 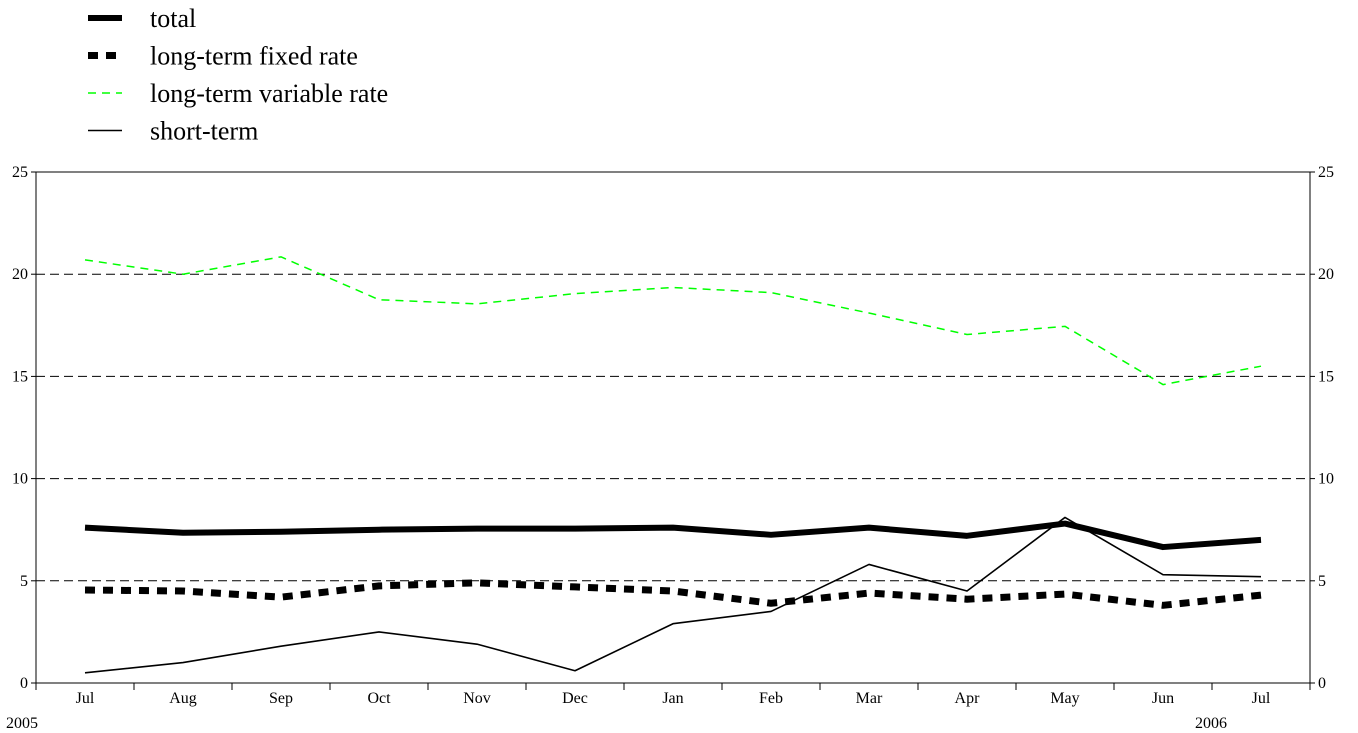 What do you see at coordinates (24, 683) in the screenshot?
I see `y-tick-label-left: 0` at bounding box center [24, 683].